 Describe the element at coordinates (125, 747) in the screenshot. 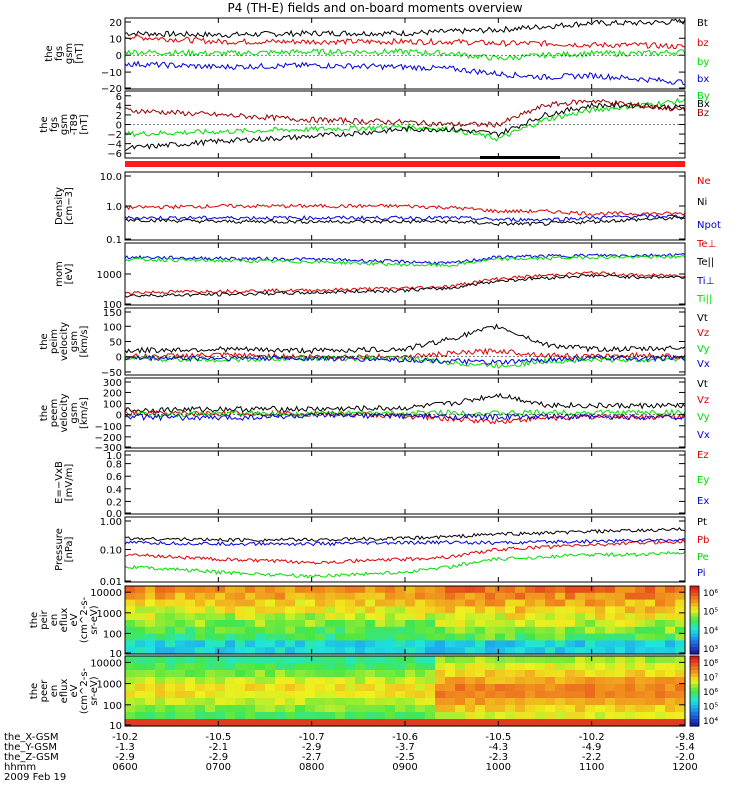

I see `footer-value: -1.3` at that location.